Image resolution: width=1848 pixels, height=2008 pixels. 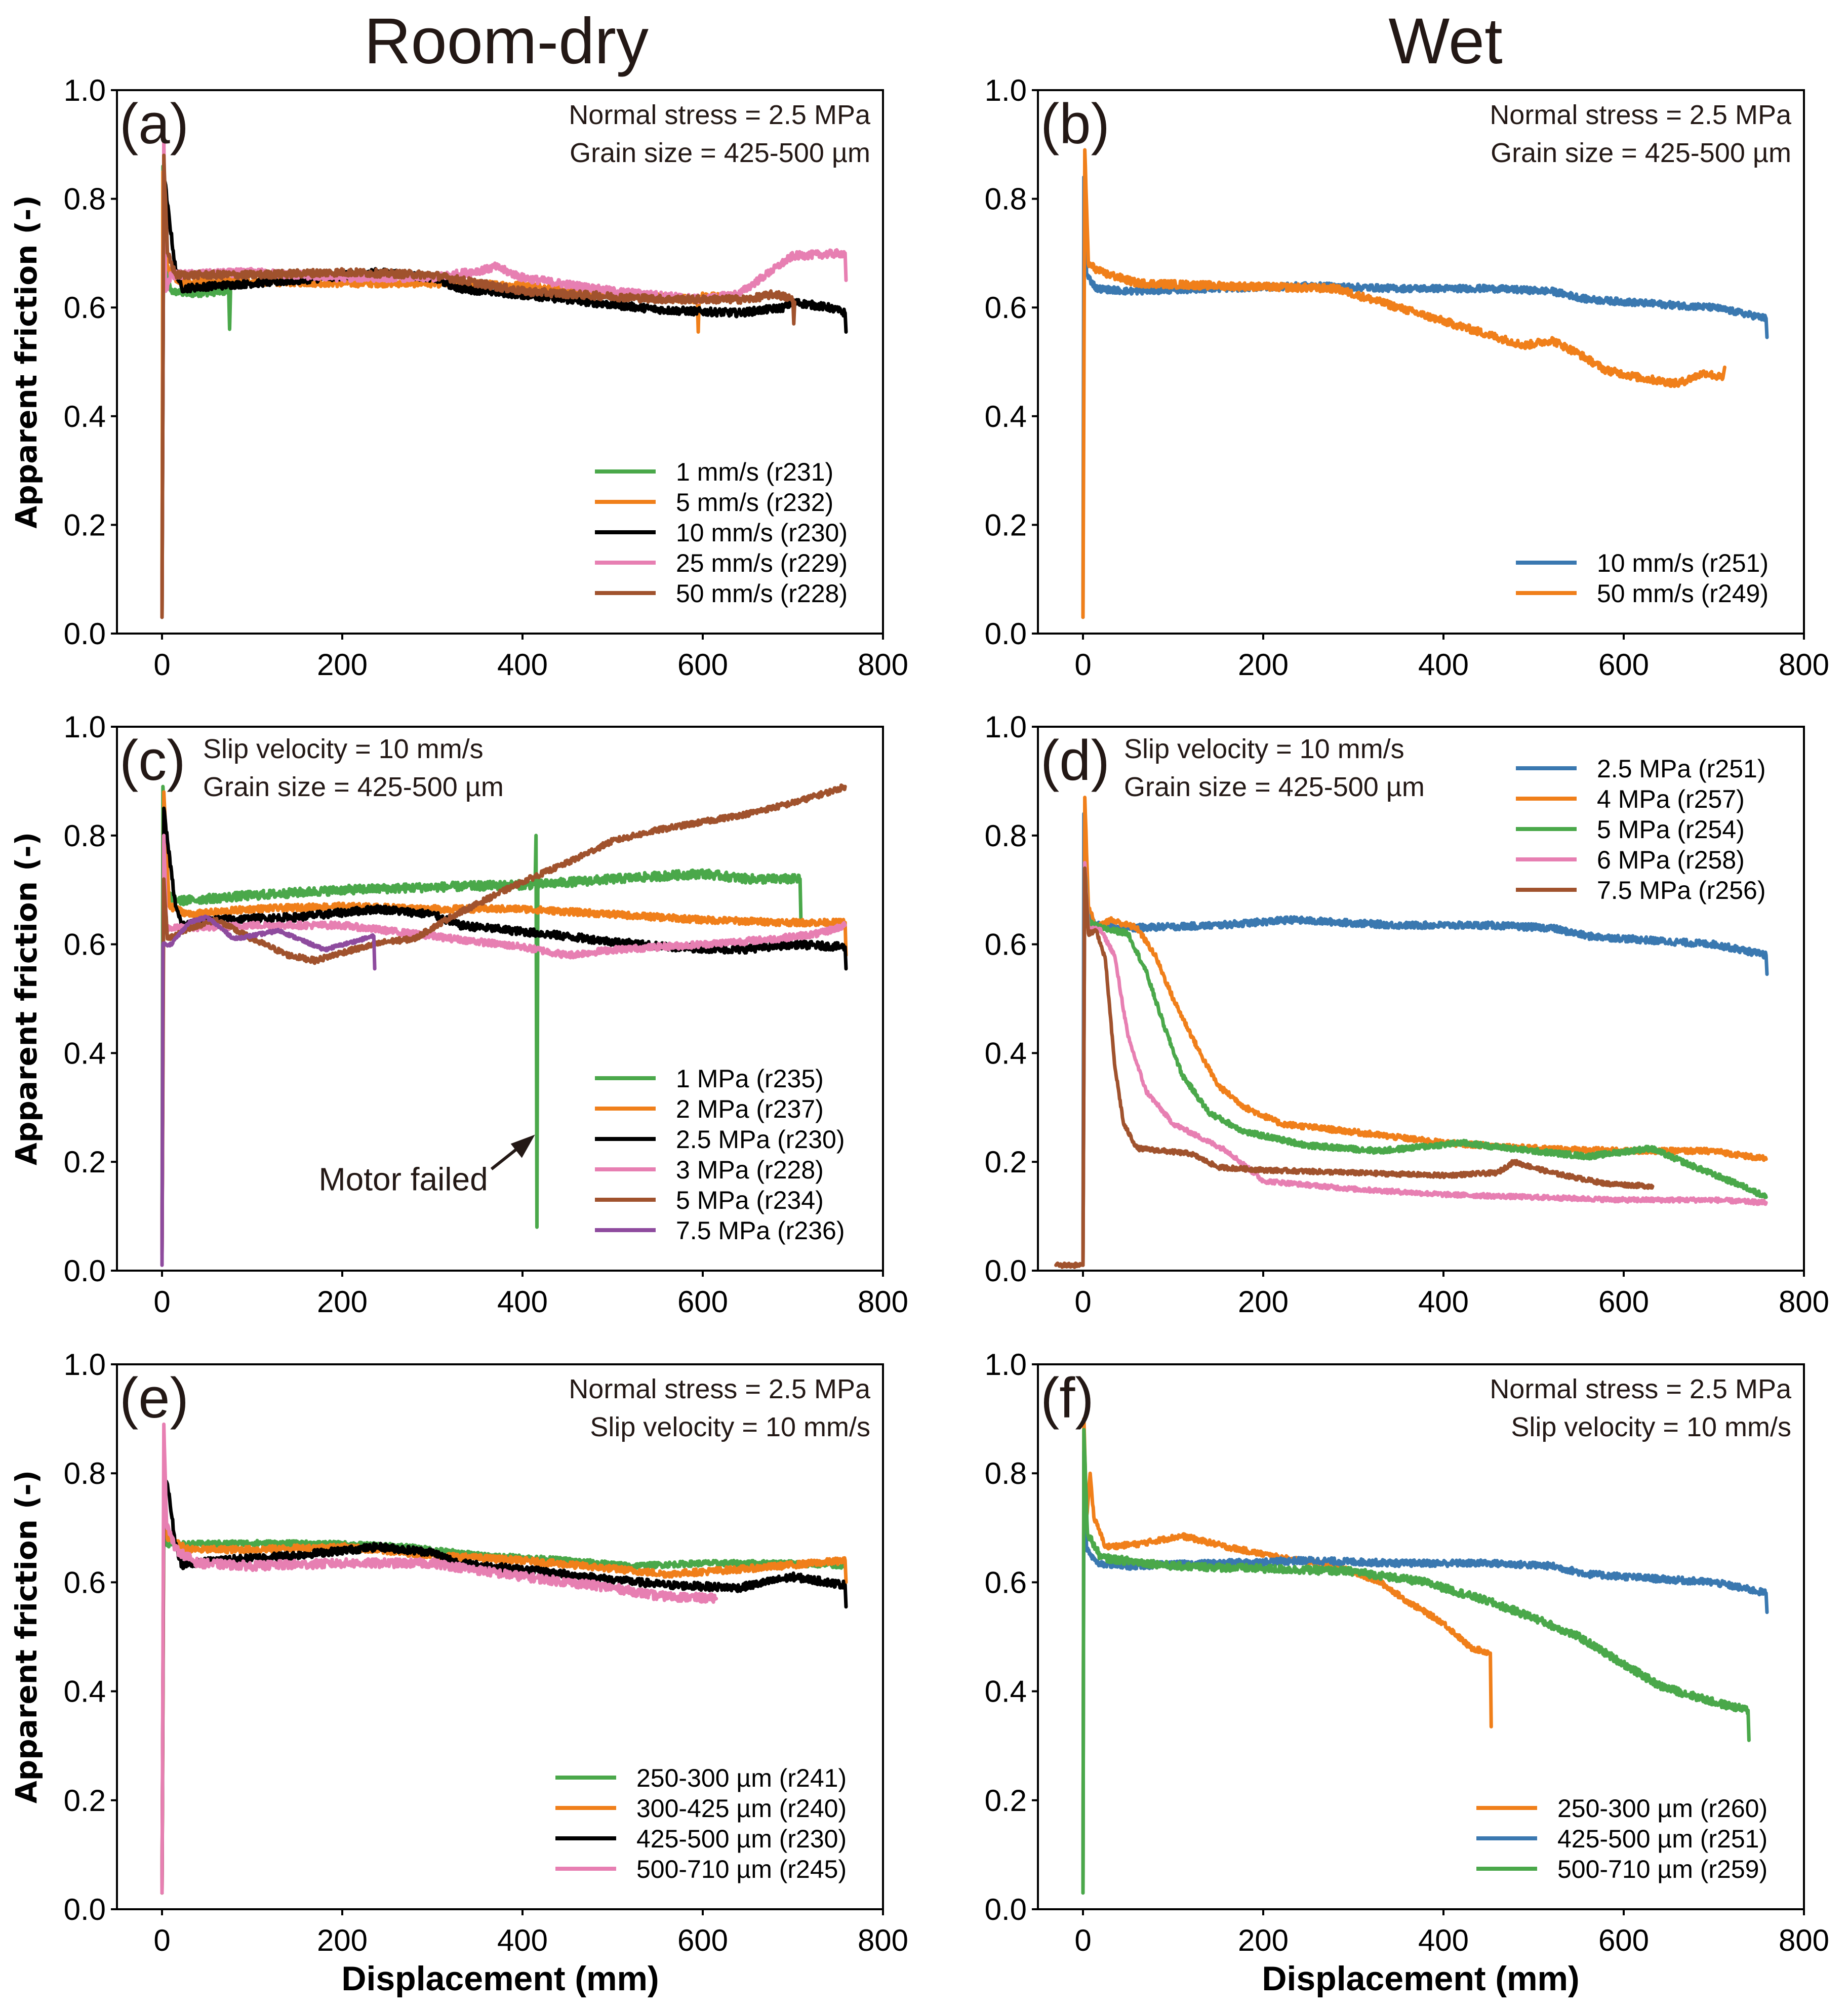 What do you see at coordinates (1662, 1839) in the screenshot?
I see `legend-label: 425-500 µm (r251)` at bounding box center [1662, 1839].